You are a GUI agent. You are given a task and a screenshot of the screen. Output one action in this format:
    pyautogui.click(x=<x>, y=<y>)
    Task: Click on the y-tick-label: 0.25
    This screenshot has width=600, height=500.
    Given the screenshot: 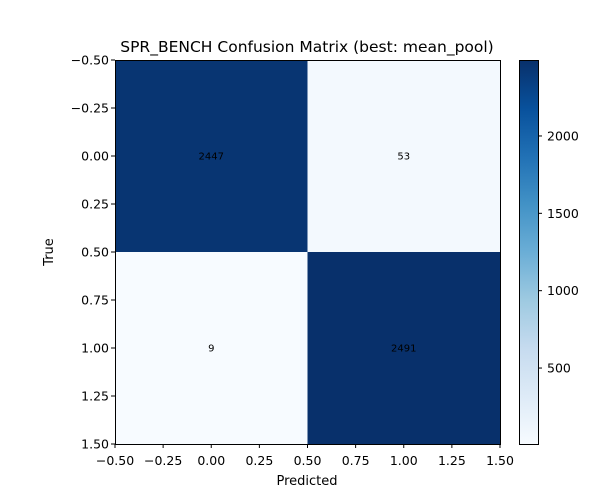 What is the action you would take?
    pyautogui.click(x=95, y=204)
    